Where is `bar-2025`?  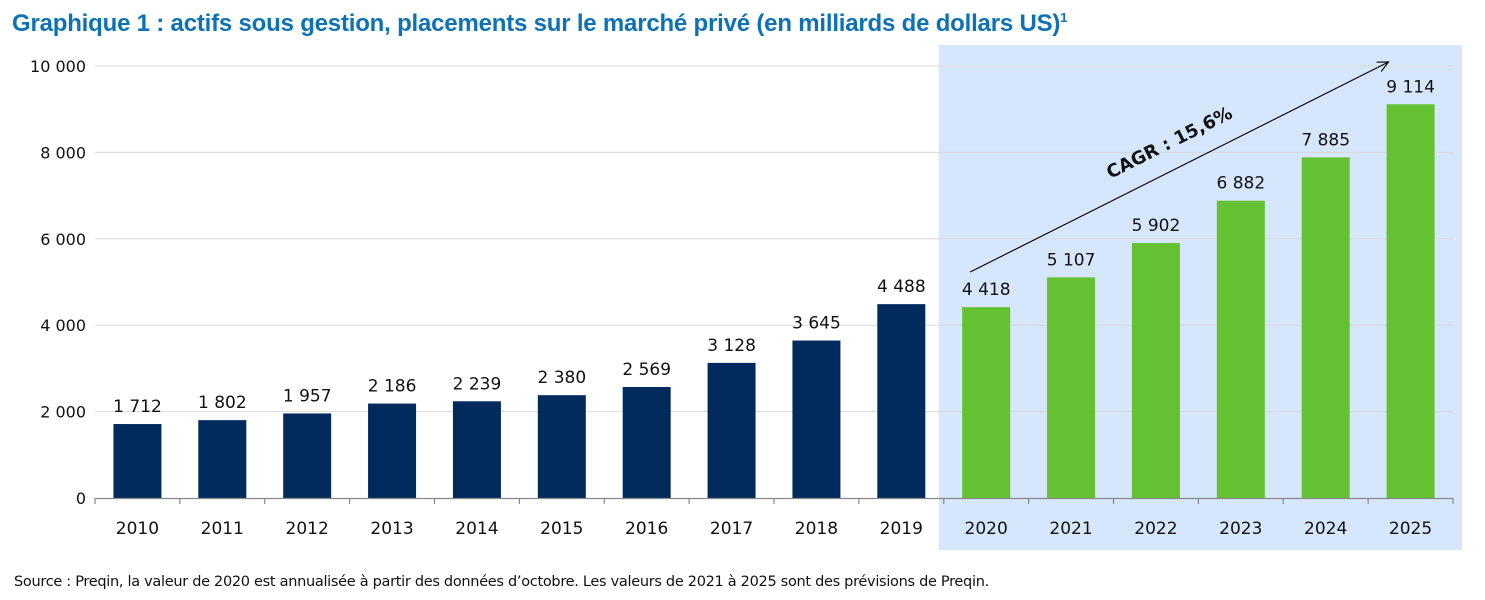
bar-2025 is located at coordinates (1410, 301).